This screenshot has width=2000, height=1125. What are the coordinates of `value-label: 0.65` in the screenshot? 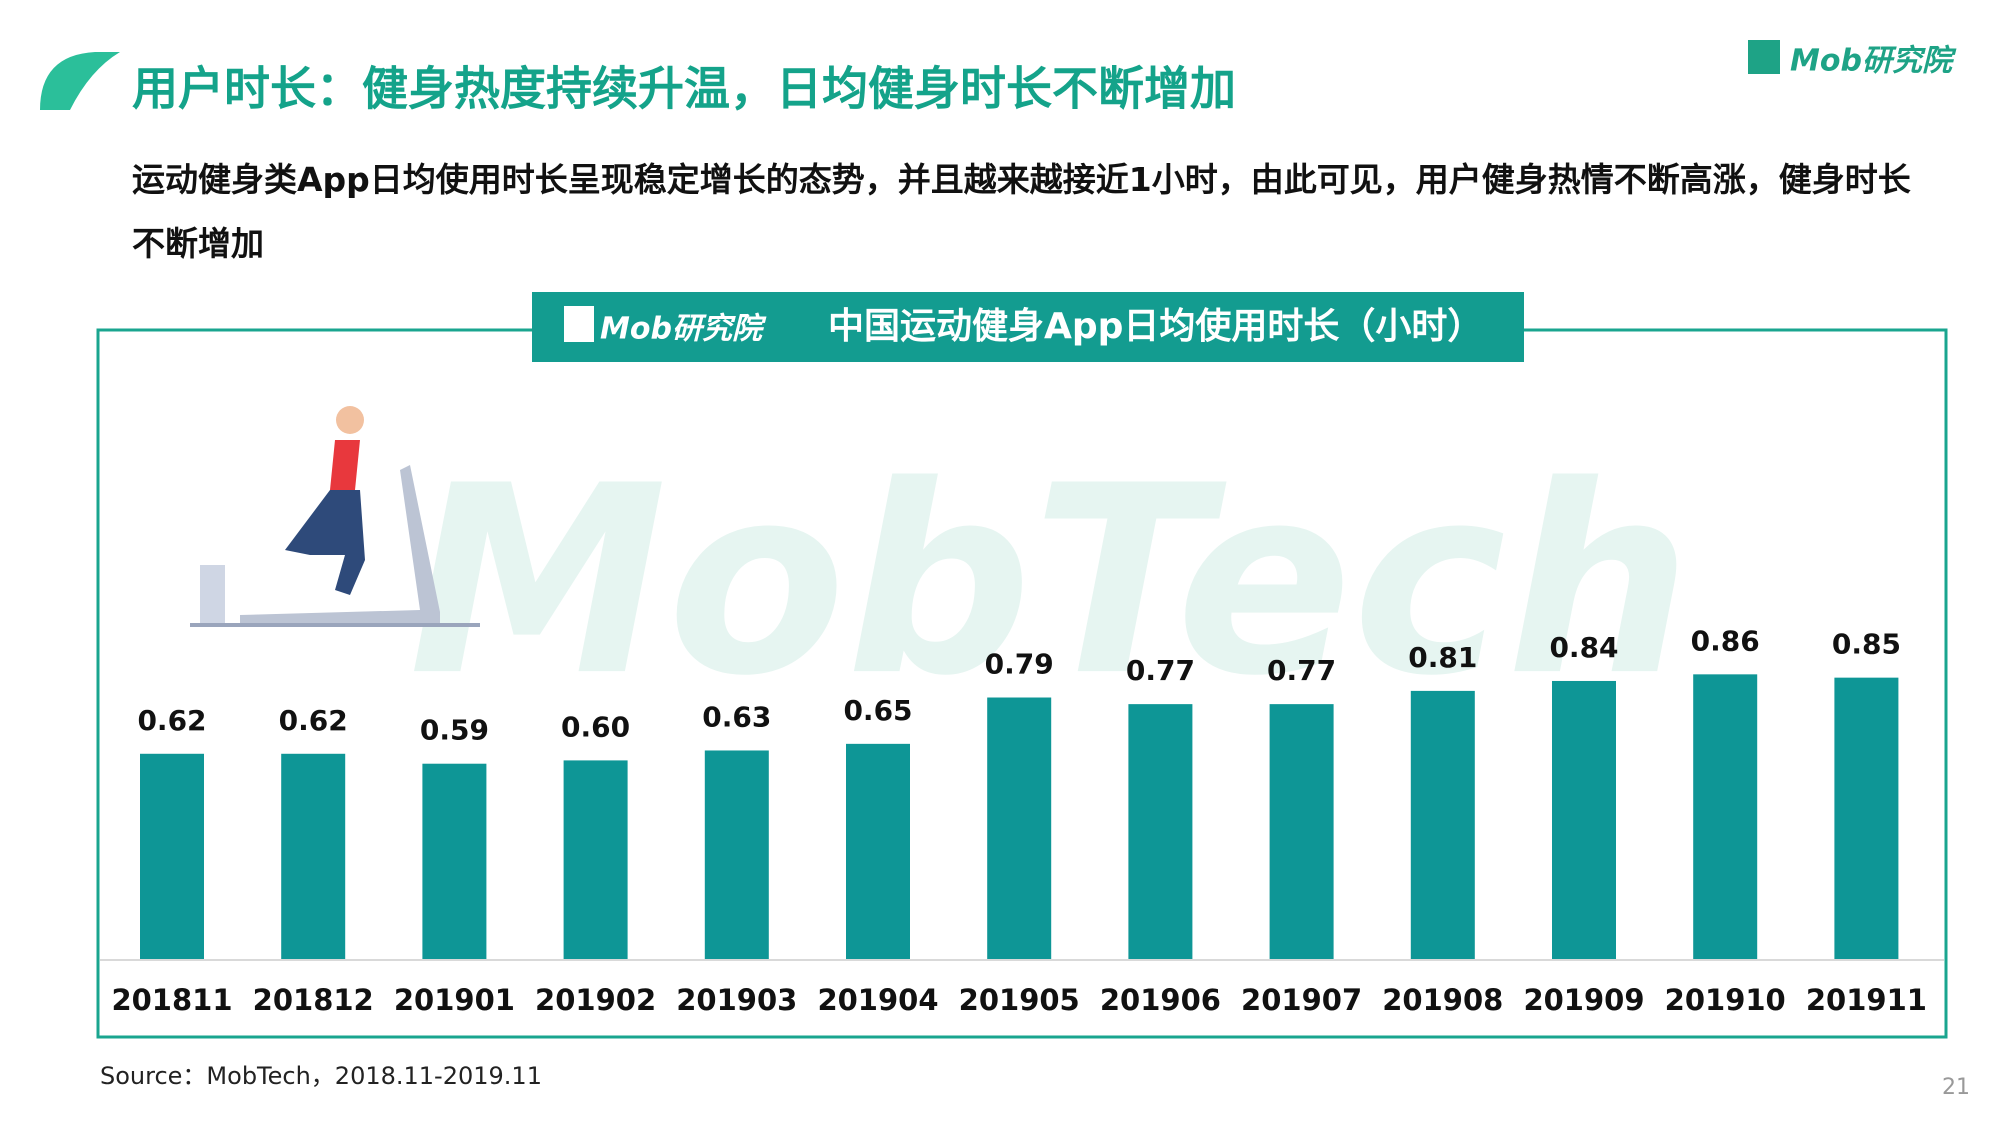 It's located at (877, 710).